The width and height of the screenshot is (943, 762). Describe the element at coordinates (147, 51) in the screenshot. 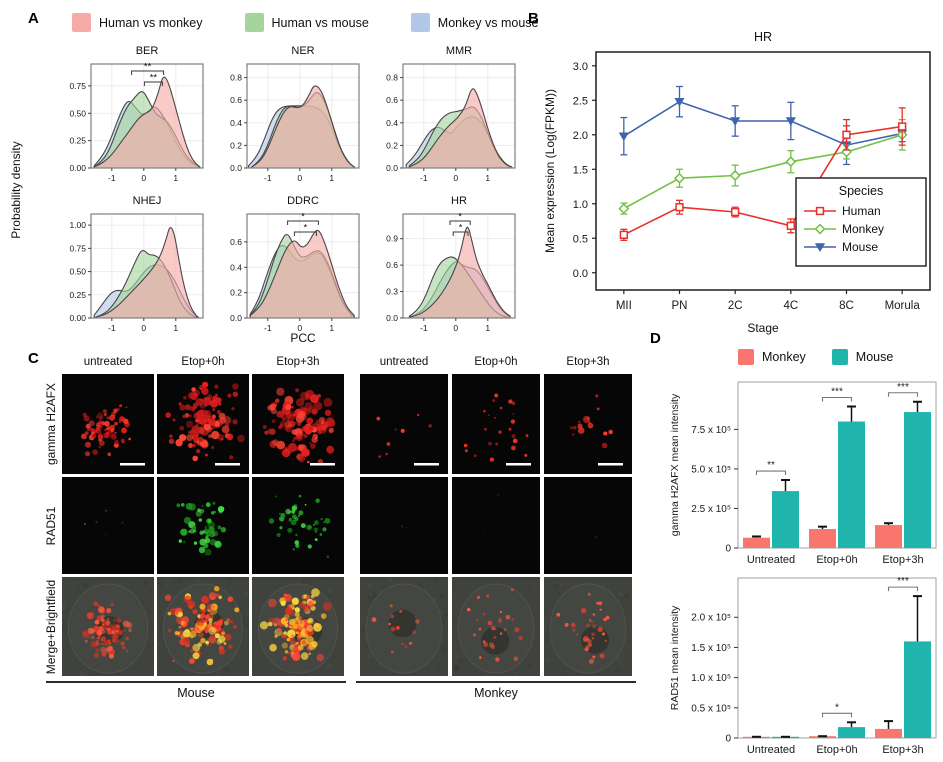

I see `svg-text: BER` at that location.